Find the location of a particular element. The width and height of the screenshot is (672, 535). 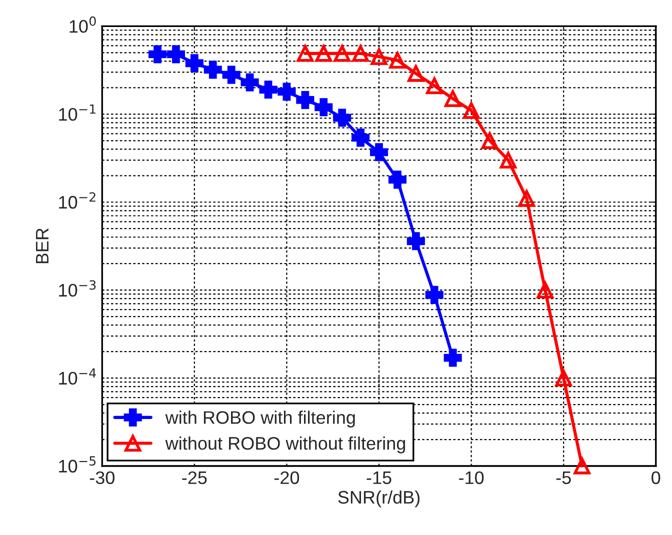

x-tick-label: -20 is located at coordinates (287, 477).